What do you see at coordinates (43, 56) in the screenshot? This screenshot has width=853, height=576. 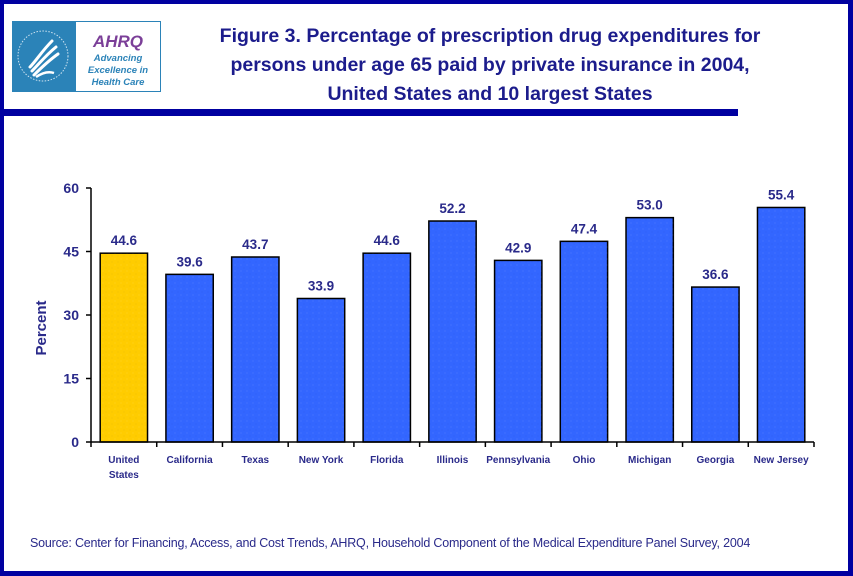 I see `hhs-eagle-icon` at bounding box center [43, 56].